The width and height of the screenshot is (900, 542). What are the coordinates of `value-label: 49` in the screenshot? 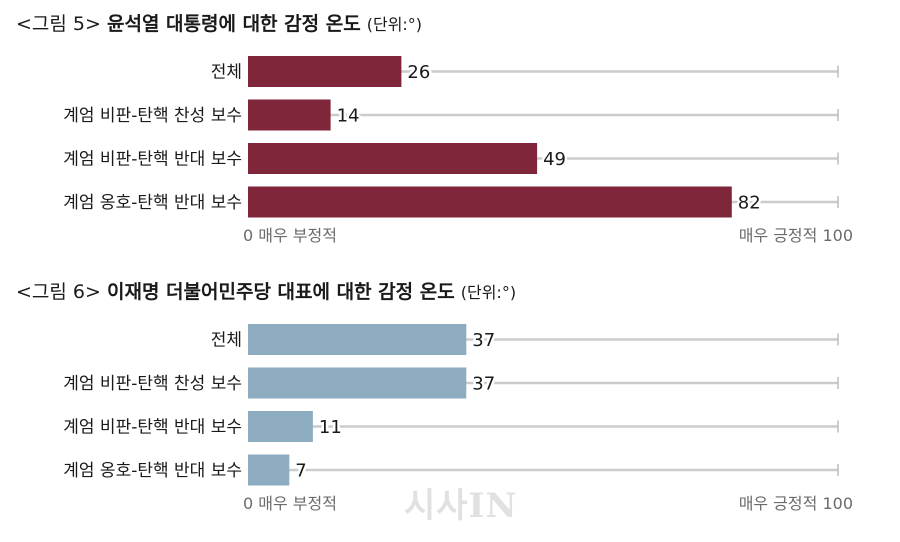 It's located at (554, 159).